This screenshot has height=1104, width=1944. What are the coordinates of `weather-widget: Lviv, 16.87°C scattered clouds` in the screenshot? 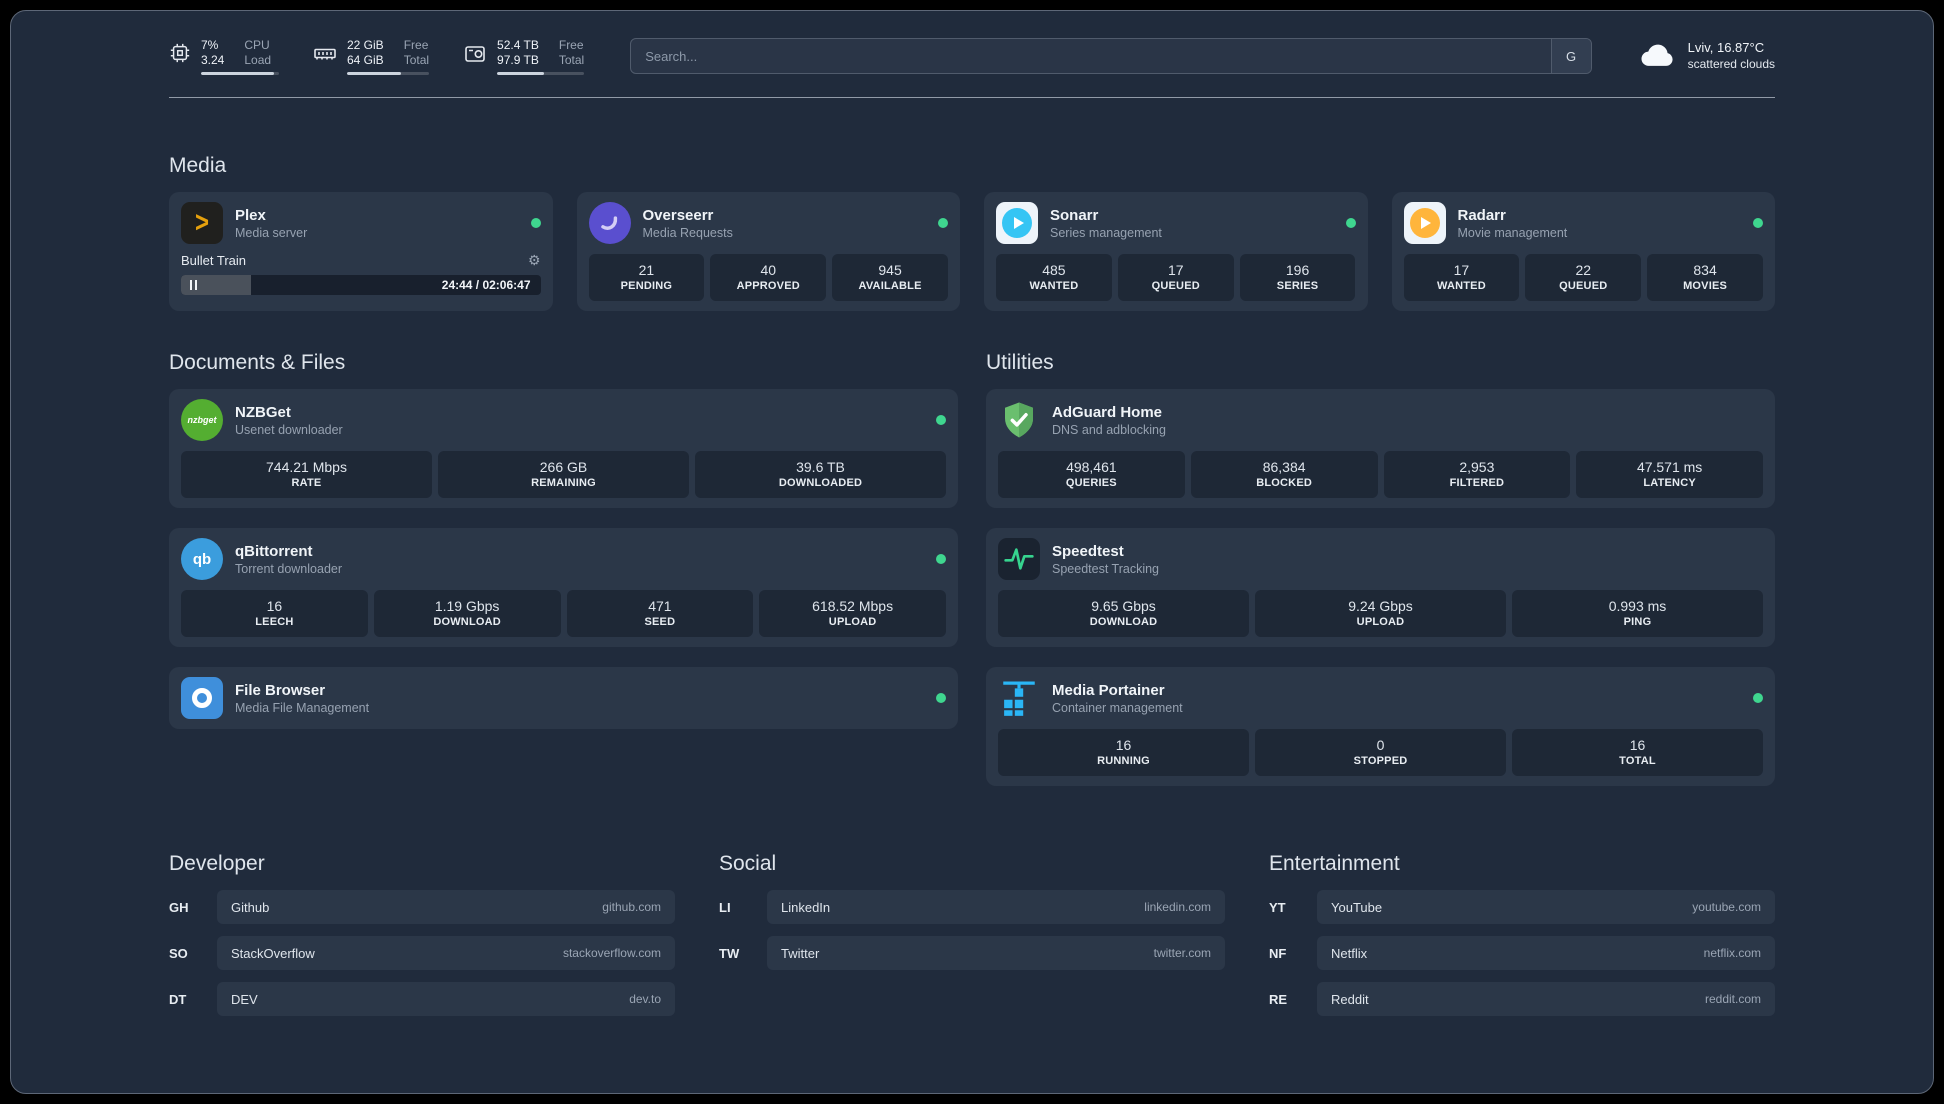 It's located at (1706, 56).